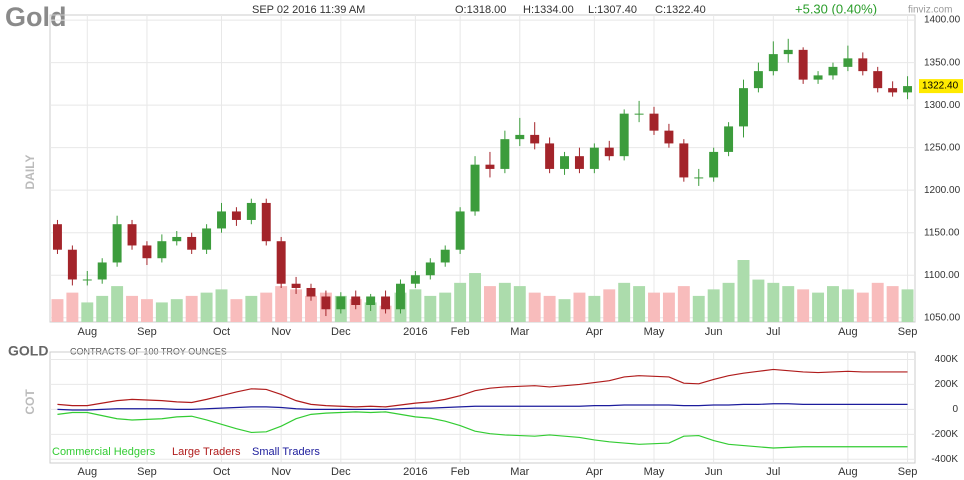 The height and width of the screenshot is (480, 964). Describe the element at coordinates (942, 275) in the screenshot. I see `y-tick-label: 1100.00` at that location.